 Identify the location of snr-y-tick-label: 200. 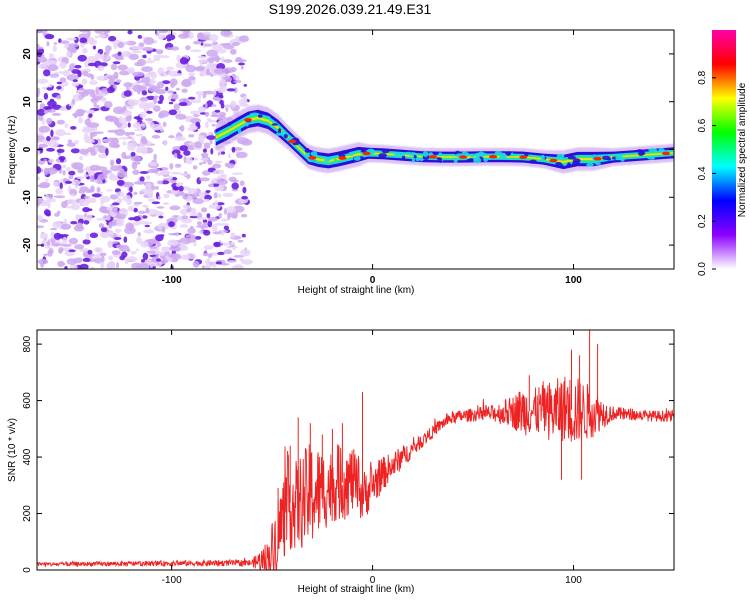
(27, 513).